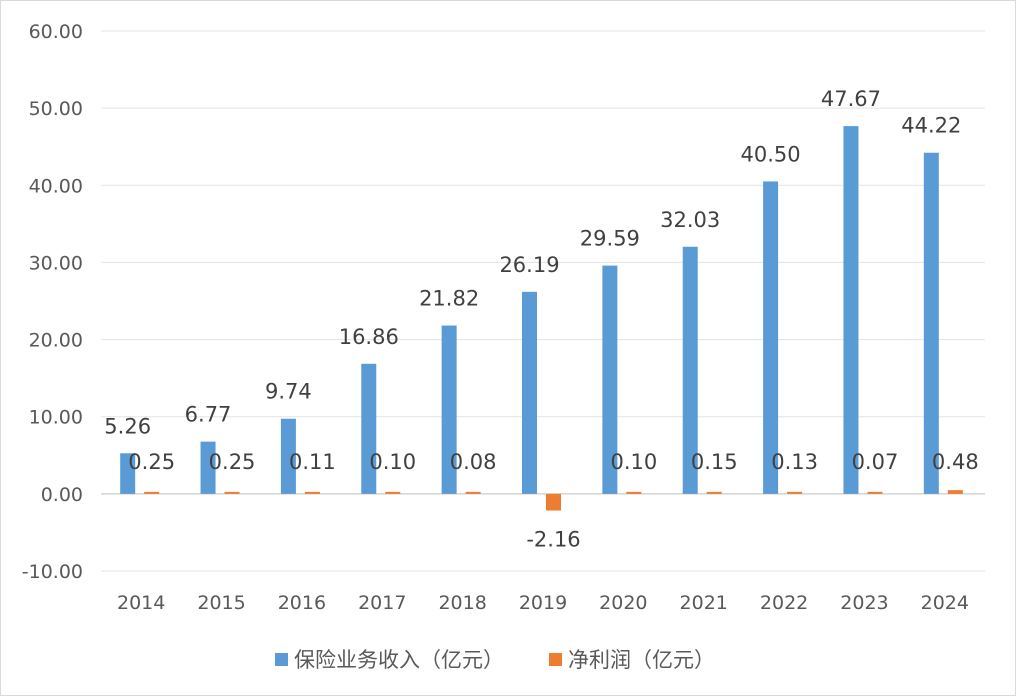  I want to click on x-tick-label: 2019, so click(543, 603).